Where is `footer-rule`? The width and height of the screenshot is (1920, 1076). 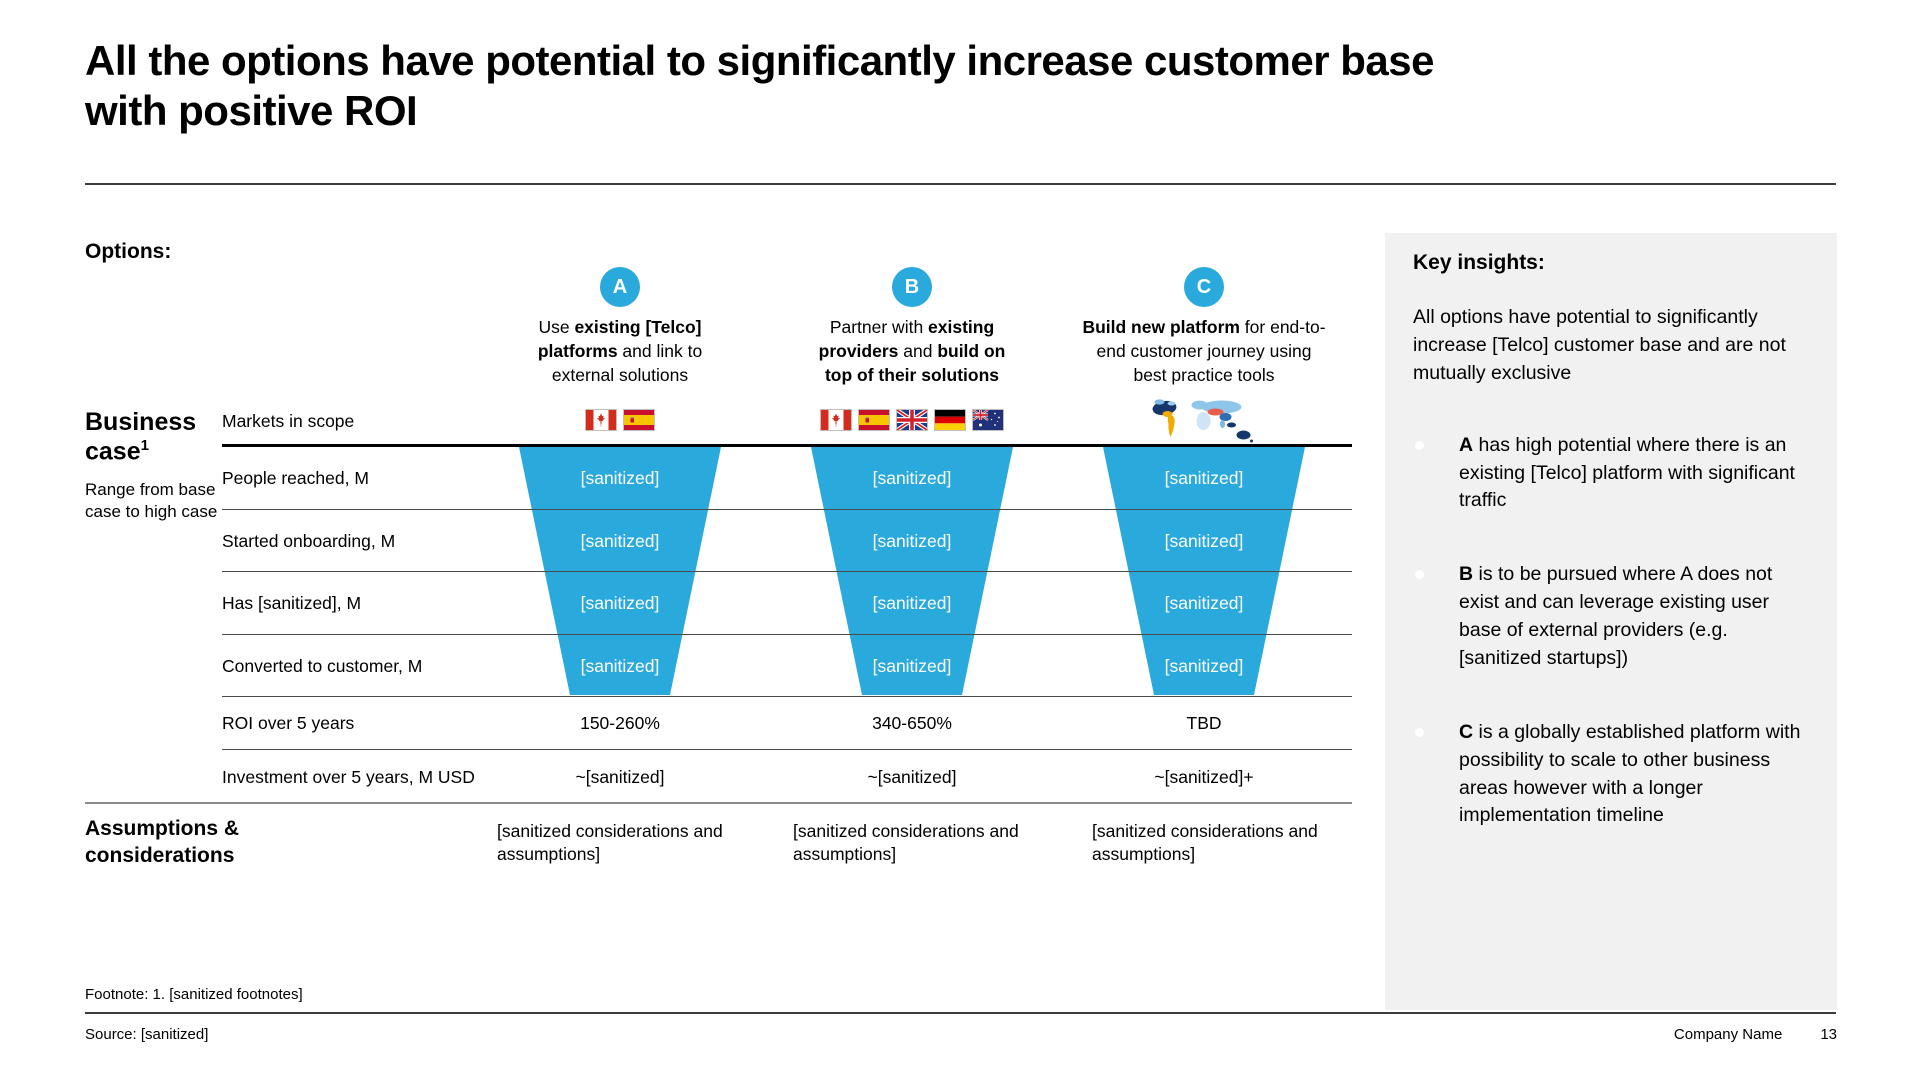 footer-rule is located at coordinates (960, 1013).